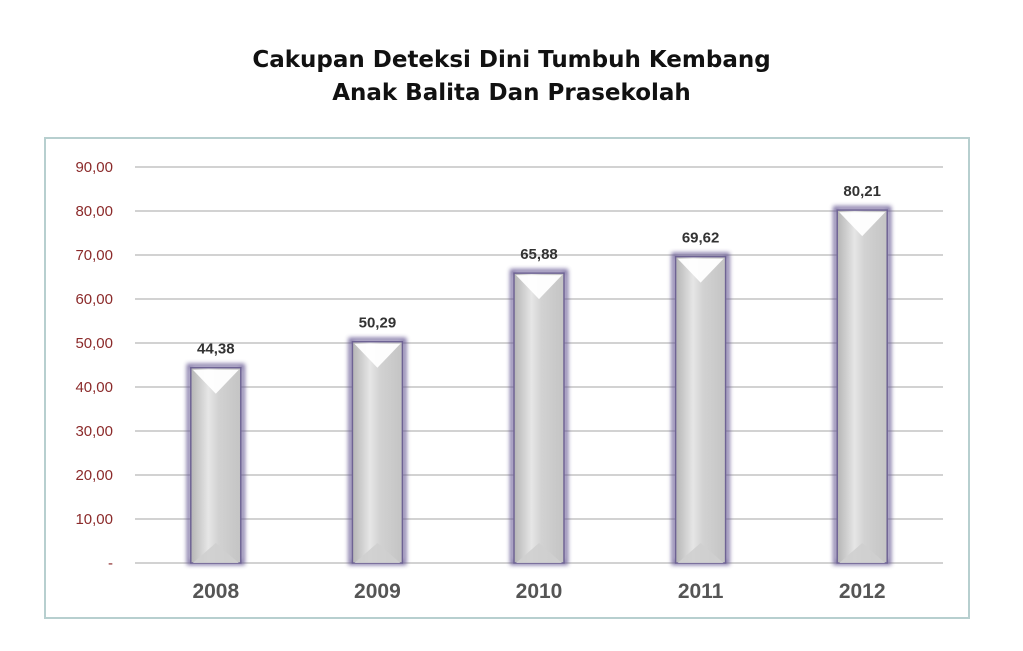  What do you see at coordinates (94, 431) in the screenshot?
I see `y-tick-label: 30,00` at bounding box center [94, 431].